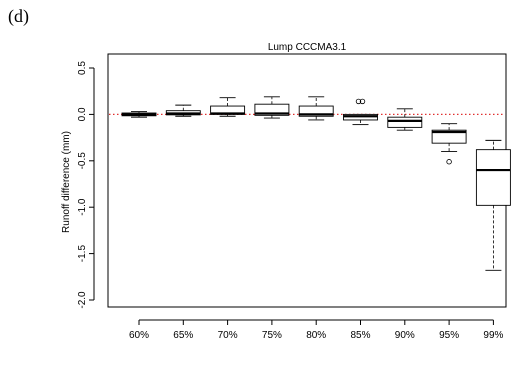 This screenshot has height=368, width=515. What do you see at coordinates (272, 335) in the screenshot?
I see `x-tick-label: 75%` at bounding box center [272, 335].